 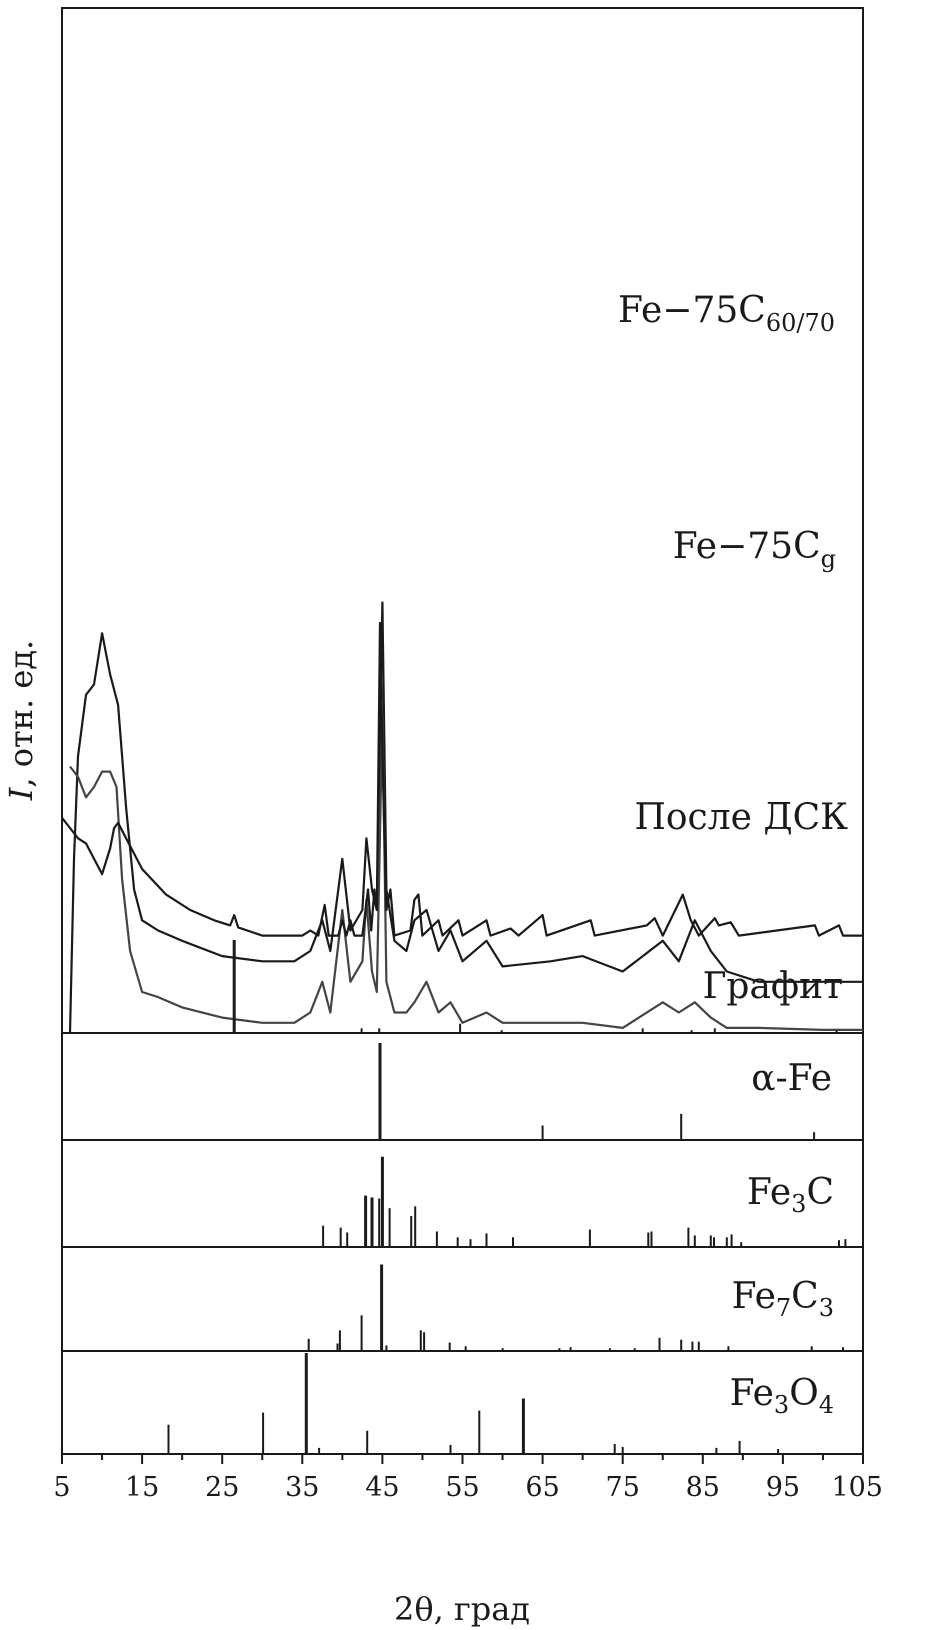 I want to click on x-tick-label: 105, so click(x=857, y=1487).